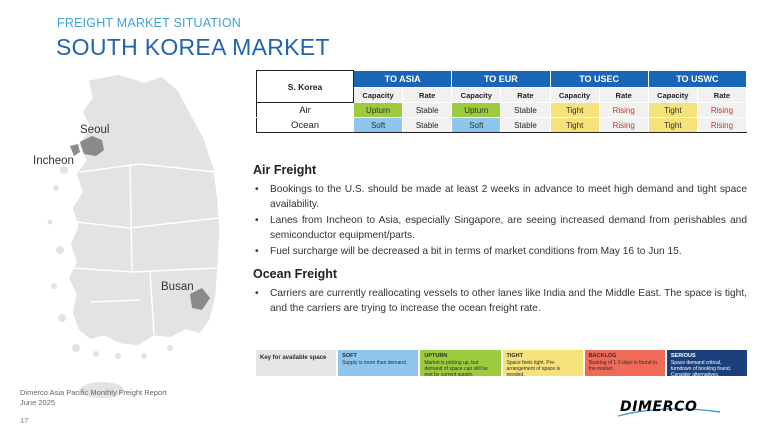 The image size is (770, 432). What do you see at coordinates (305, 125) in the screenshot?
I see `mode-label: Ocean` at bounding box center [305, 125].